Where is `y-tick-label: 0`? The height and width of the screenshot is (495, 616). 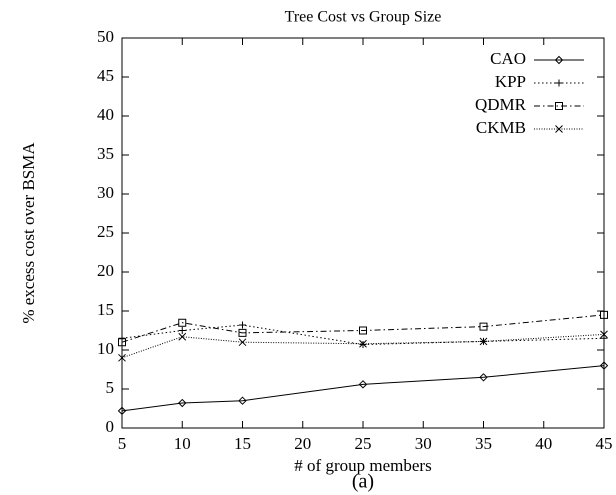 y-tick-label: 0 is located at coordinates (110, 426).